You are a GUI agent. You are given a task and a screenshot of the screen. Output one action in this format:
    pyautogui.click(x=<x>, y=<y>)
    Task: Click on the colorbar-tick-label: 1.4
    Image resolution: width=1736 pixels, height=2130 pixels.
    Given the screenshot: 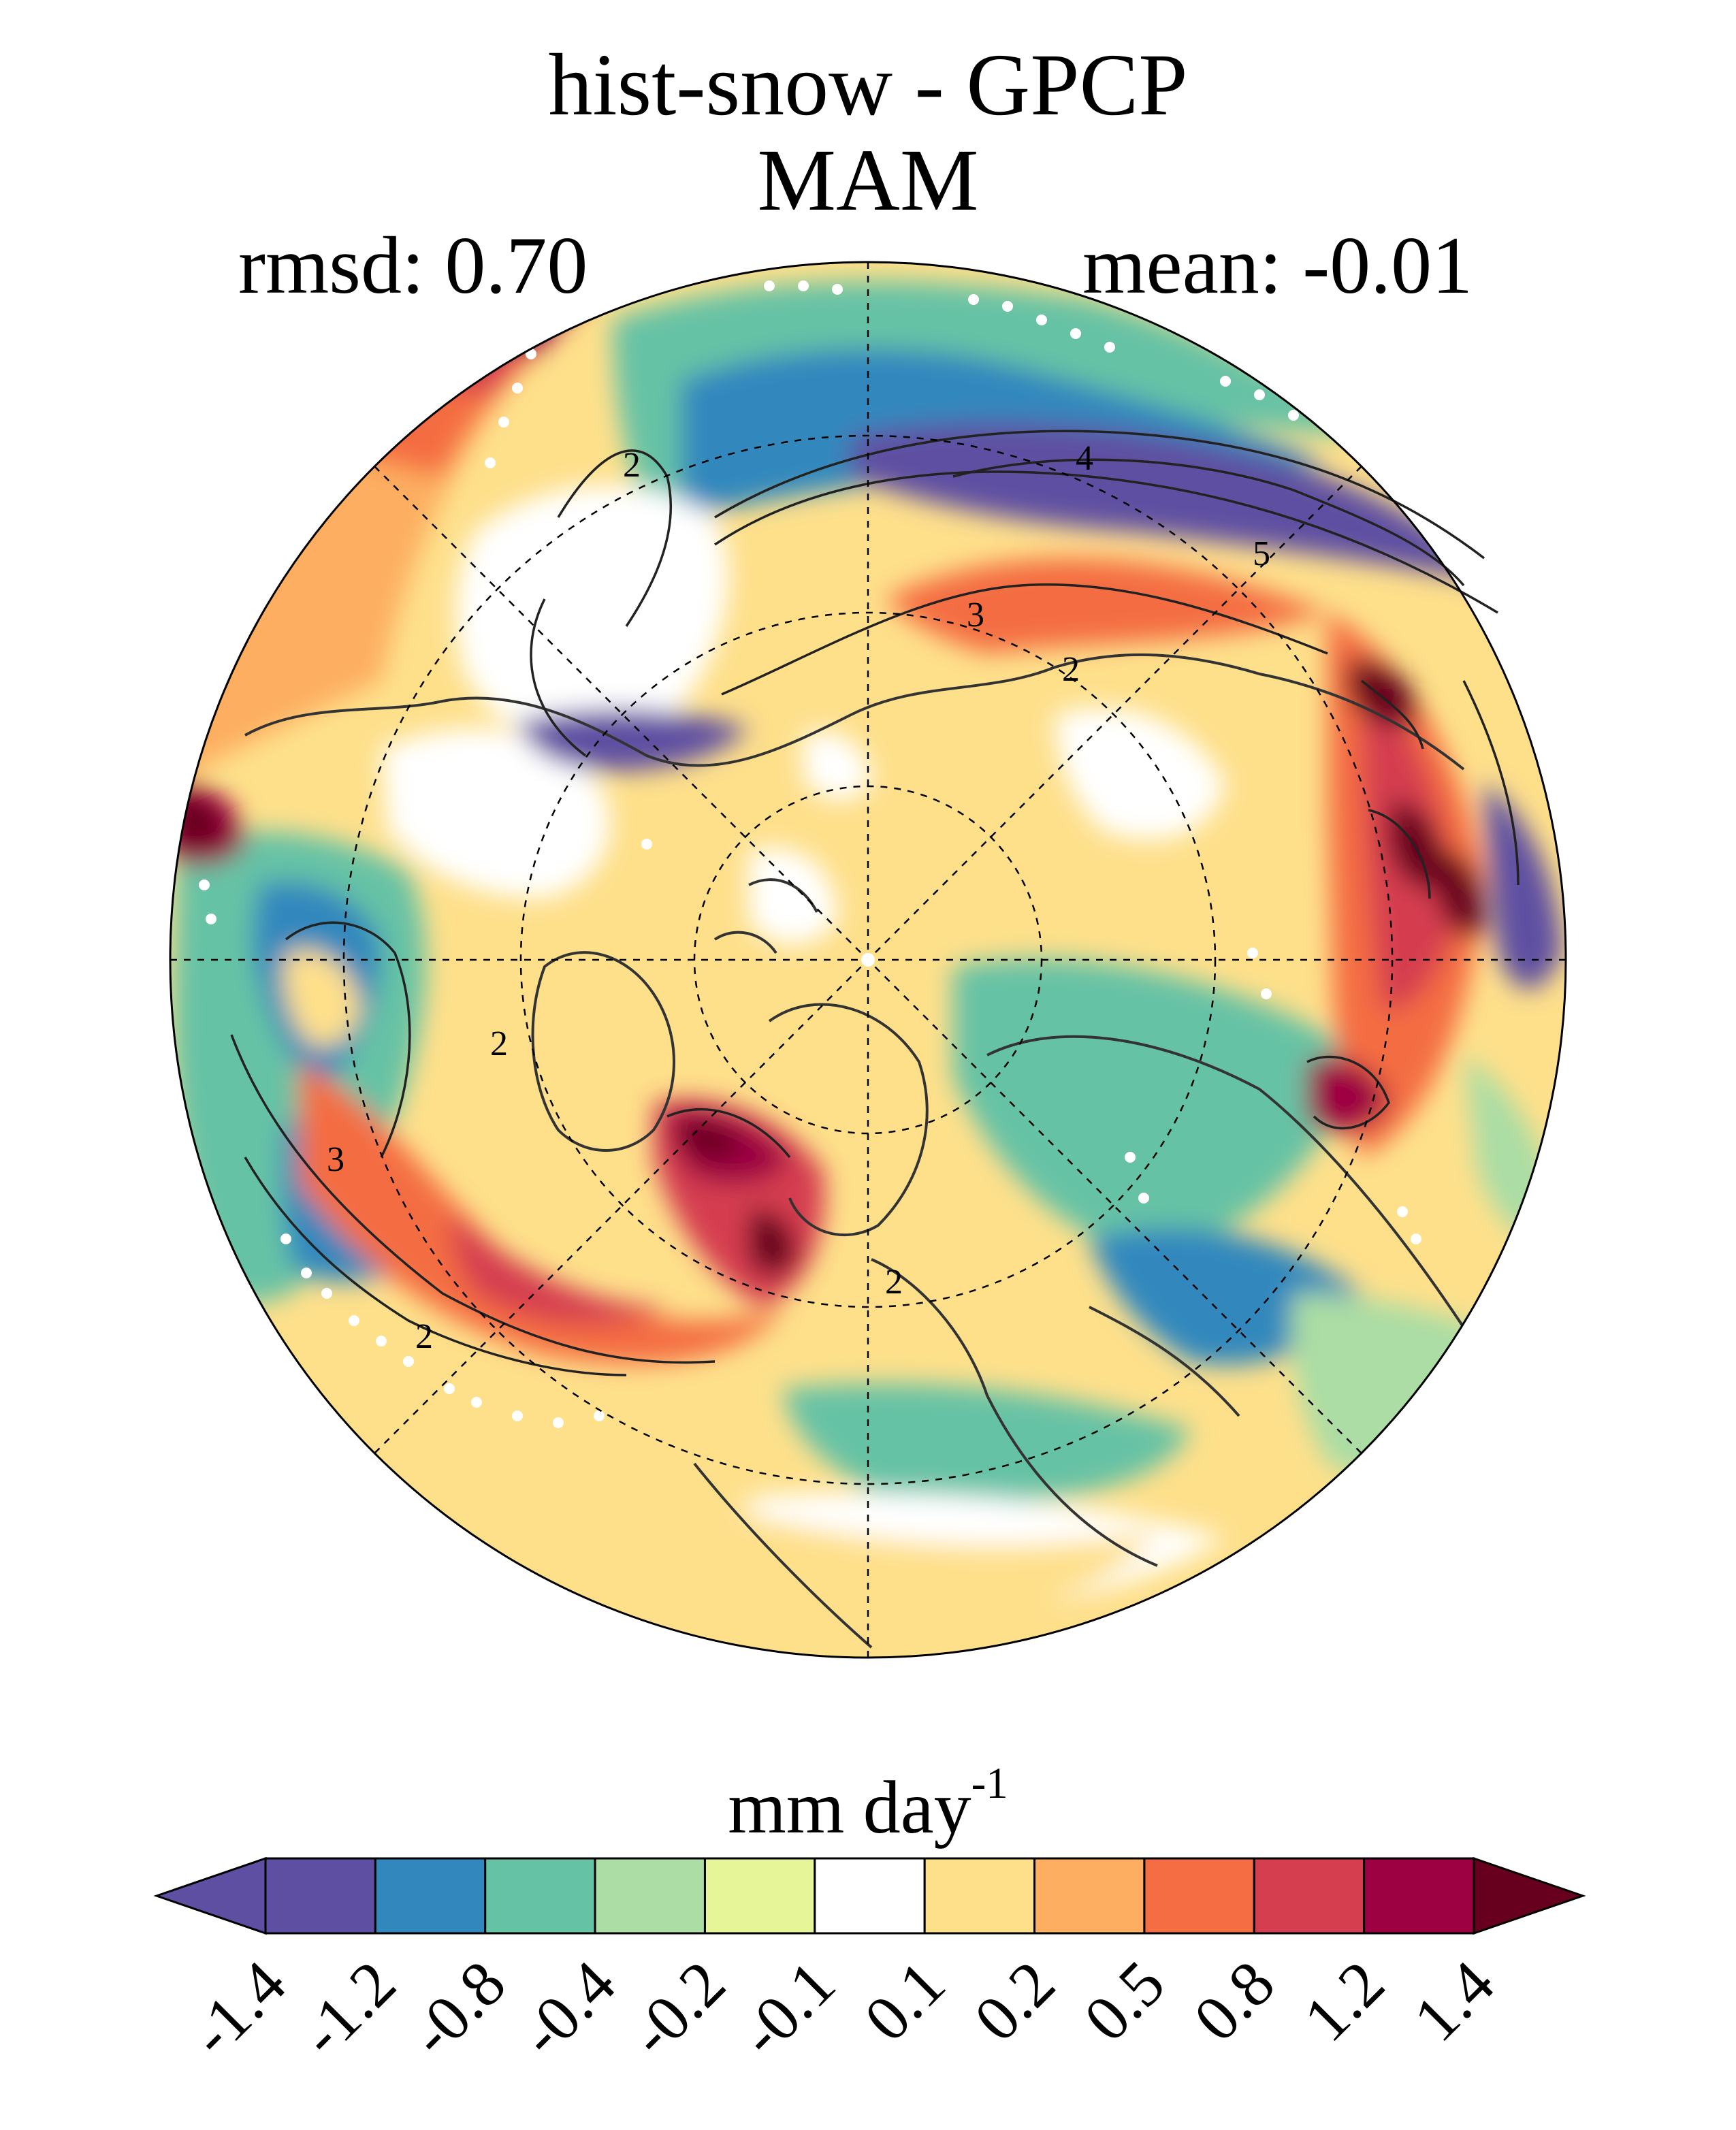 What is the action you would take?
    pyautogui.click(x=1454, y=2001)
    